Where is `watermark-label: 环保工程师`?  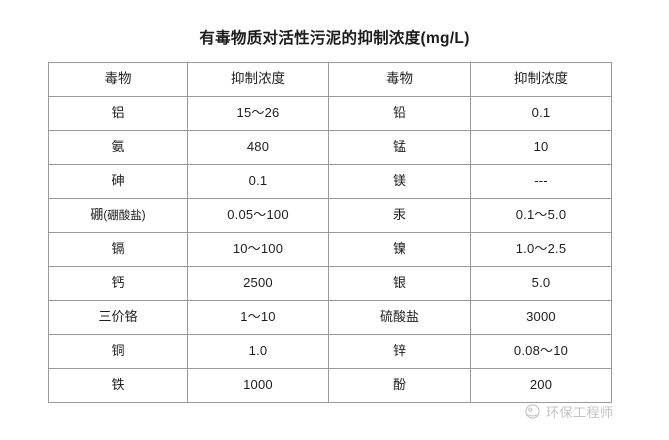
watermark-label: 环保工程师 is located at coordinates (580, 412).